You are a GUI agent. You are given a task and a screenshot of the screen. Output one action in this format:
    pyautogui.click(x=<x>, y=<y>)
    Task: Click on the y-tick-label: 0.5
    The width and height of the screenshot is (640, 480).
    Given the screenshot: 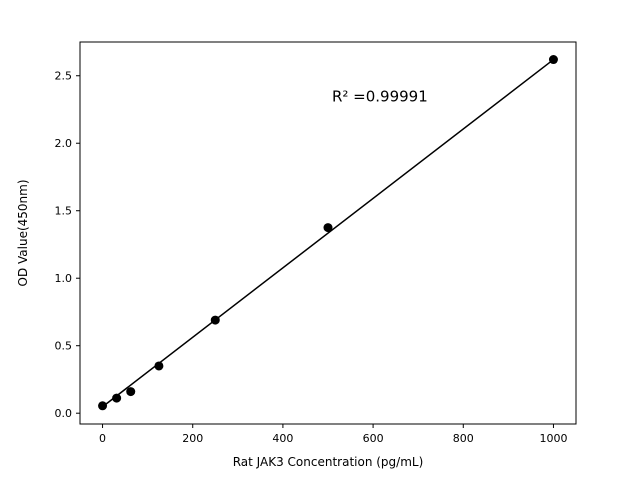 What is the action you would take?
    pyautogui.click(x=64, y=346)
    